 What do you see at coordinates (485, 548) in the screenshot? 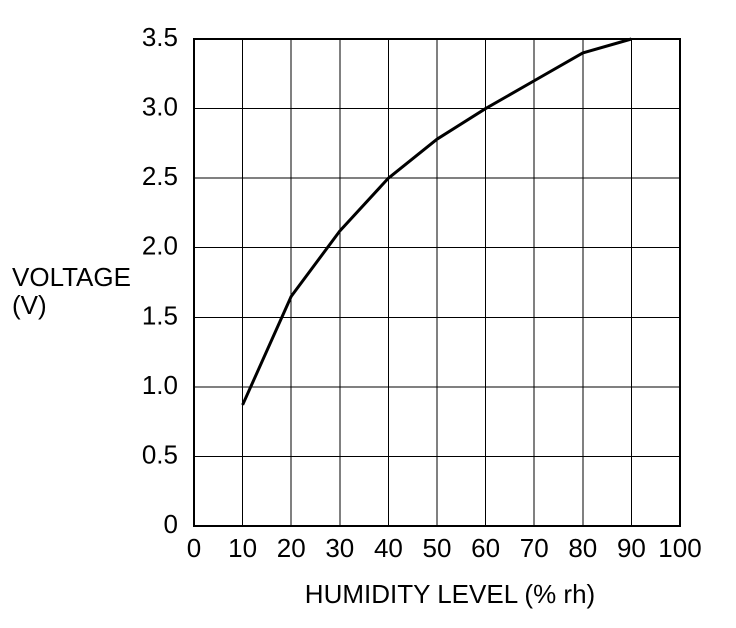
I see `x-tick-label: 60` at bounding box center [485, 548].